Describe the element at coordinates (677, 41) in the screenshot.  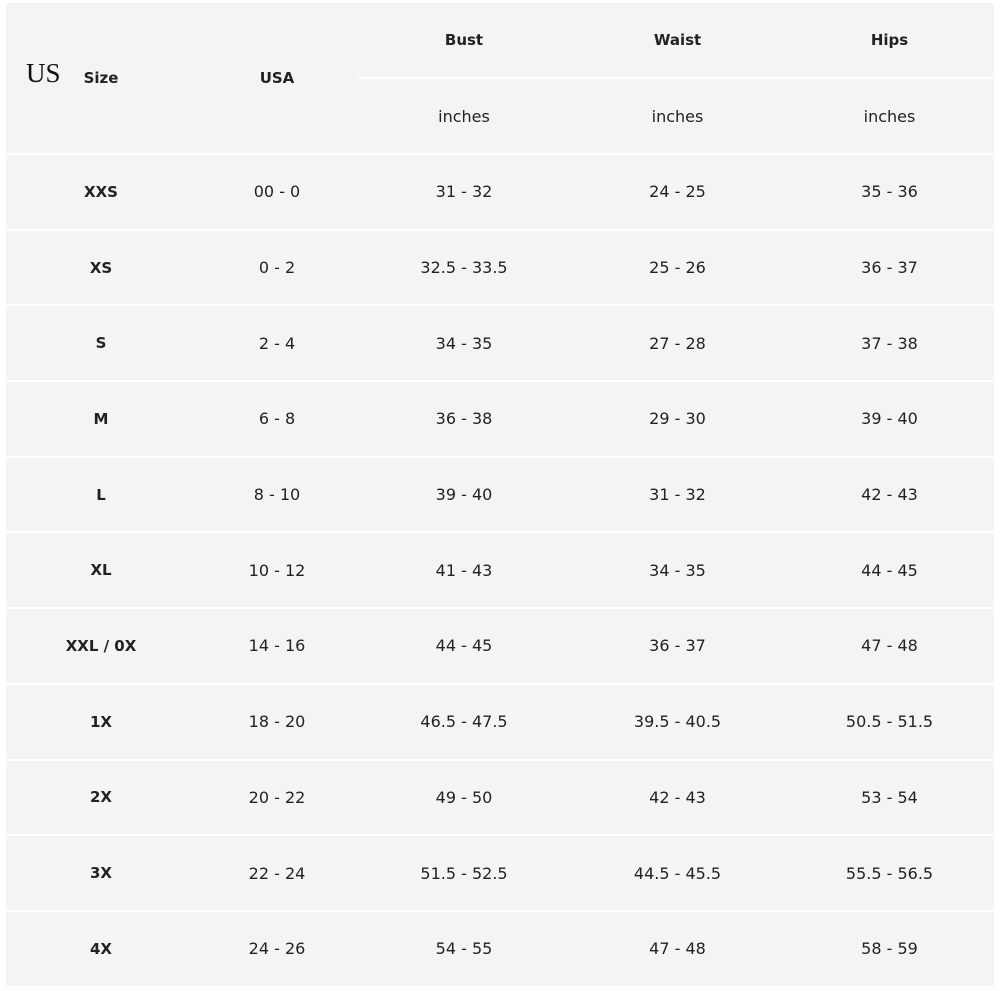
I see `header-waist: Waist` at that location.